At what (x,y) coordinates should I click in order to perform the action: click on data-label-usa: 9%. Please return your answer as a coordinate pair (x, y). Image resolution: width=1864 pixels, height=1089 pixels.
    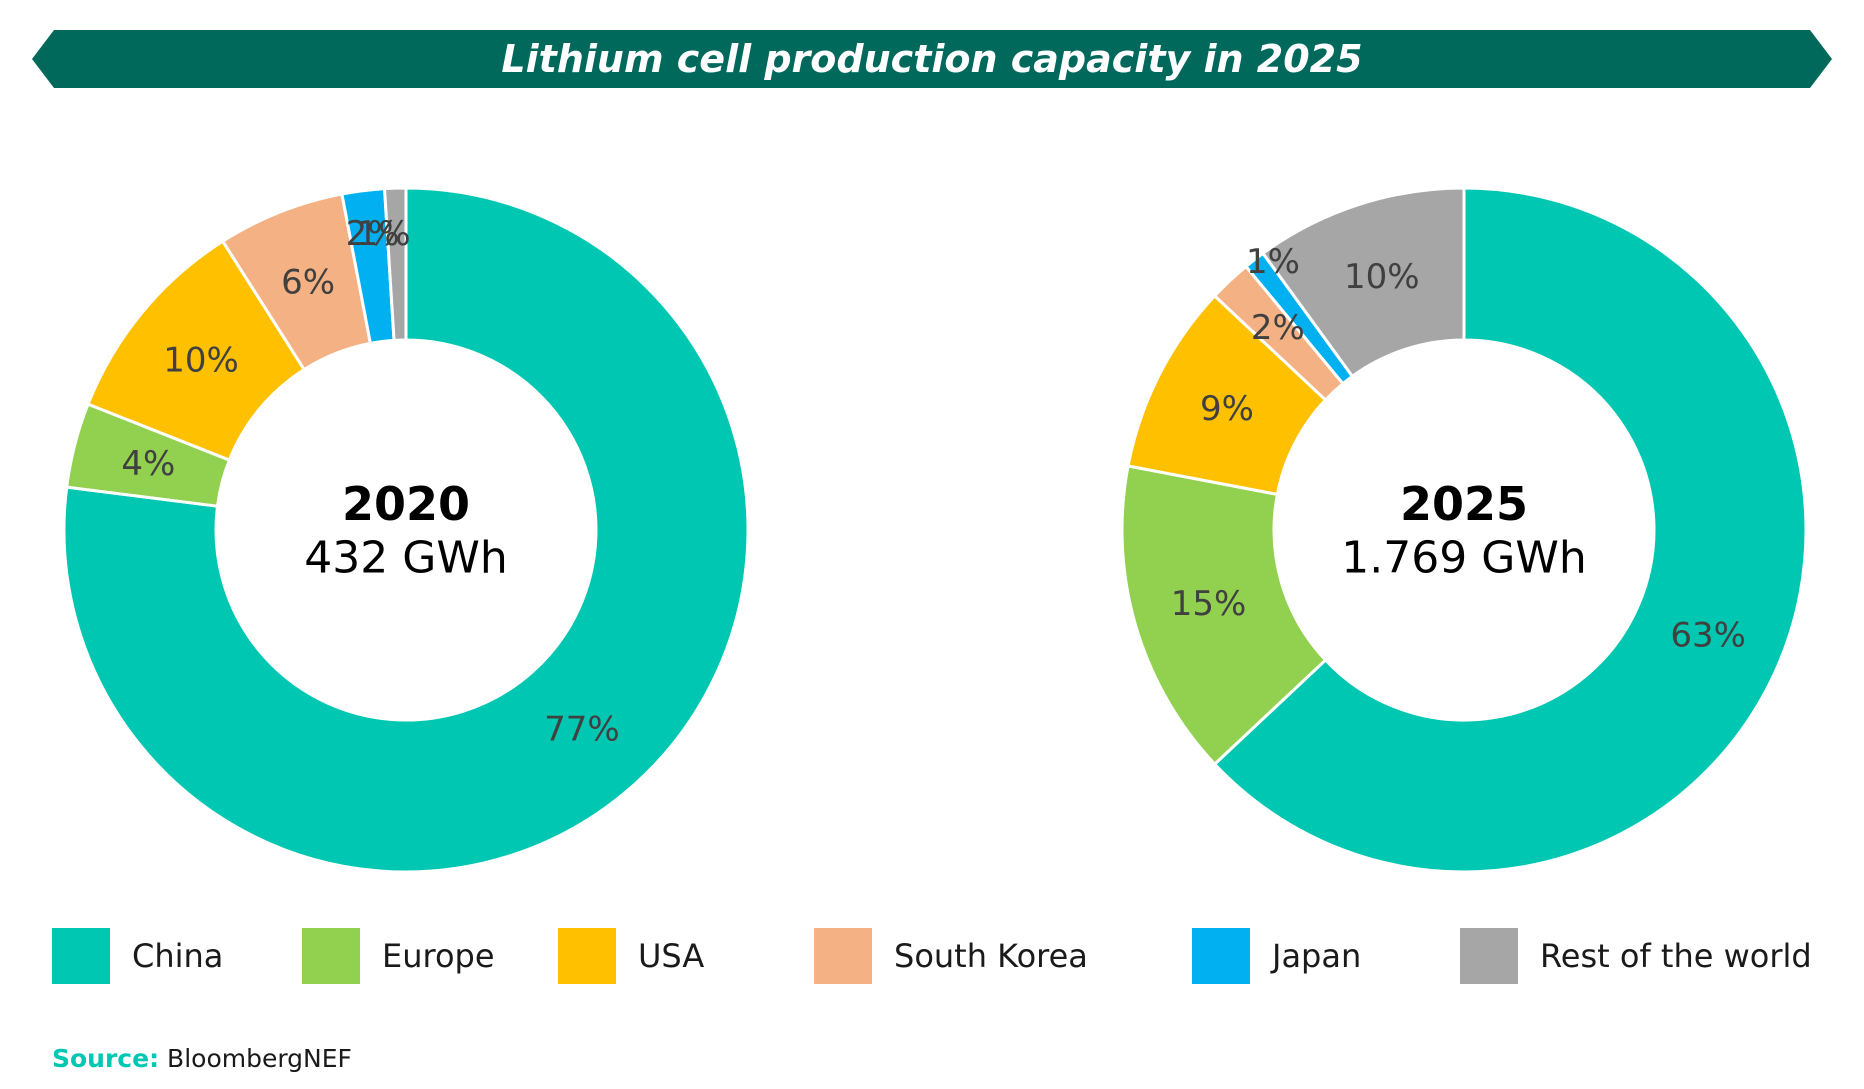
    Looking at the image, I should click on (1227, 409).